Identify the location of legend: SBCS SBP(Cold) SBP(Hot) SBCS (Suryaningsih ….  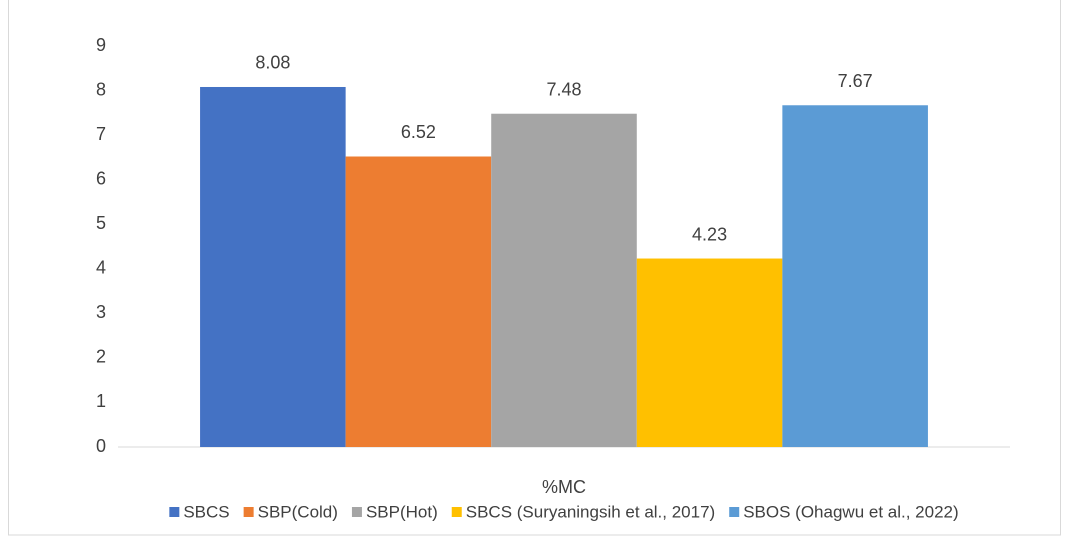
(564, 511).